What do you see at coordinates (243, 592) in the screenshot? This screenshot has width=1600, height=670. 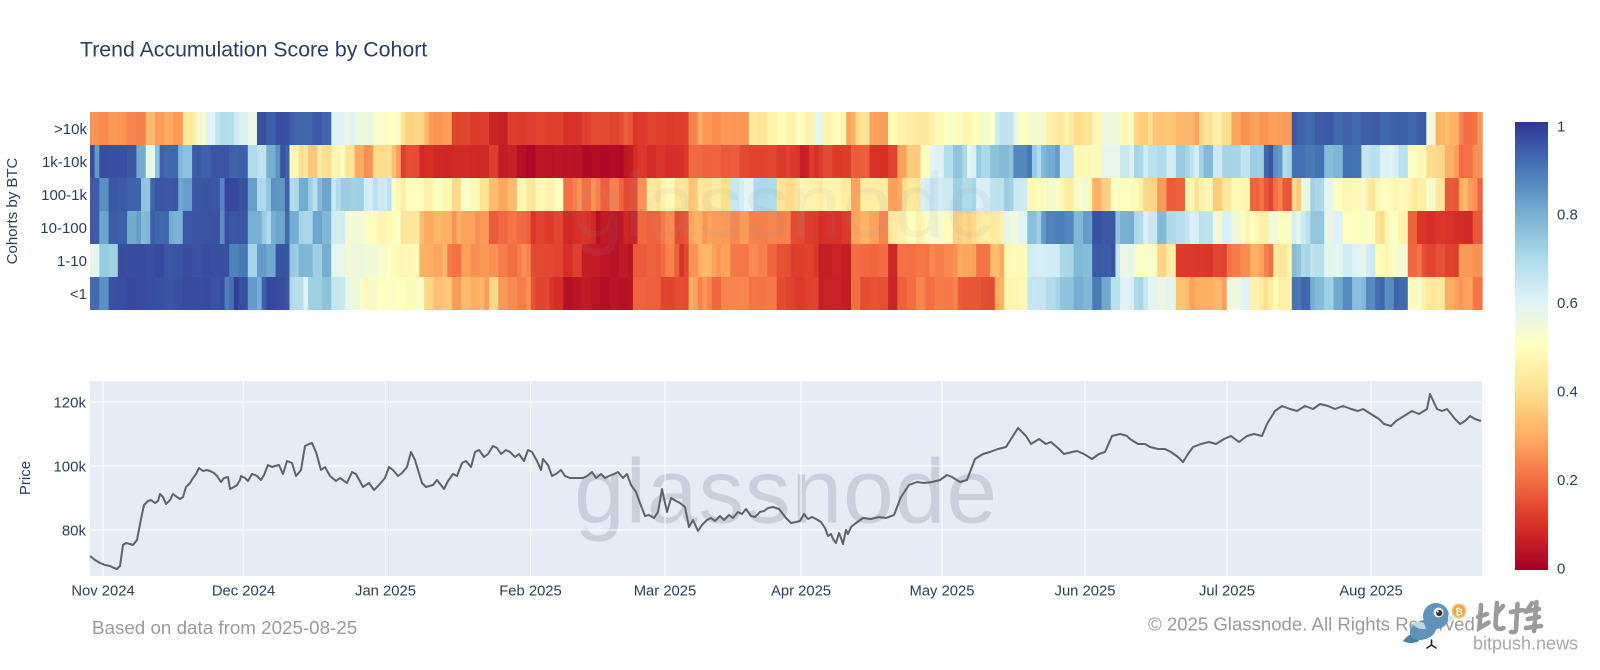 I see `svg-text: Dec 2024` at bounding box center [243, 592].